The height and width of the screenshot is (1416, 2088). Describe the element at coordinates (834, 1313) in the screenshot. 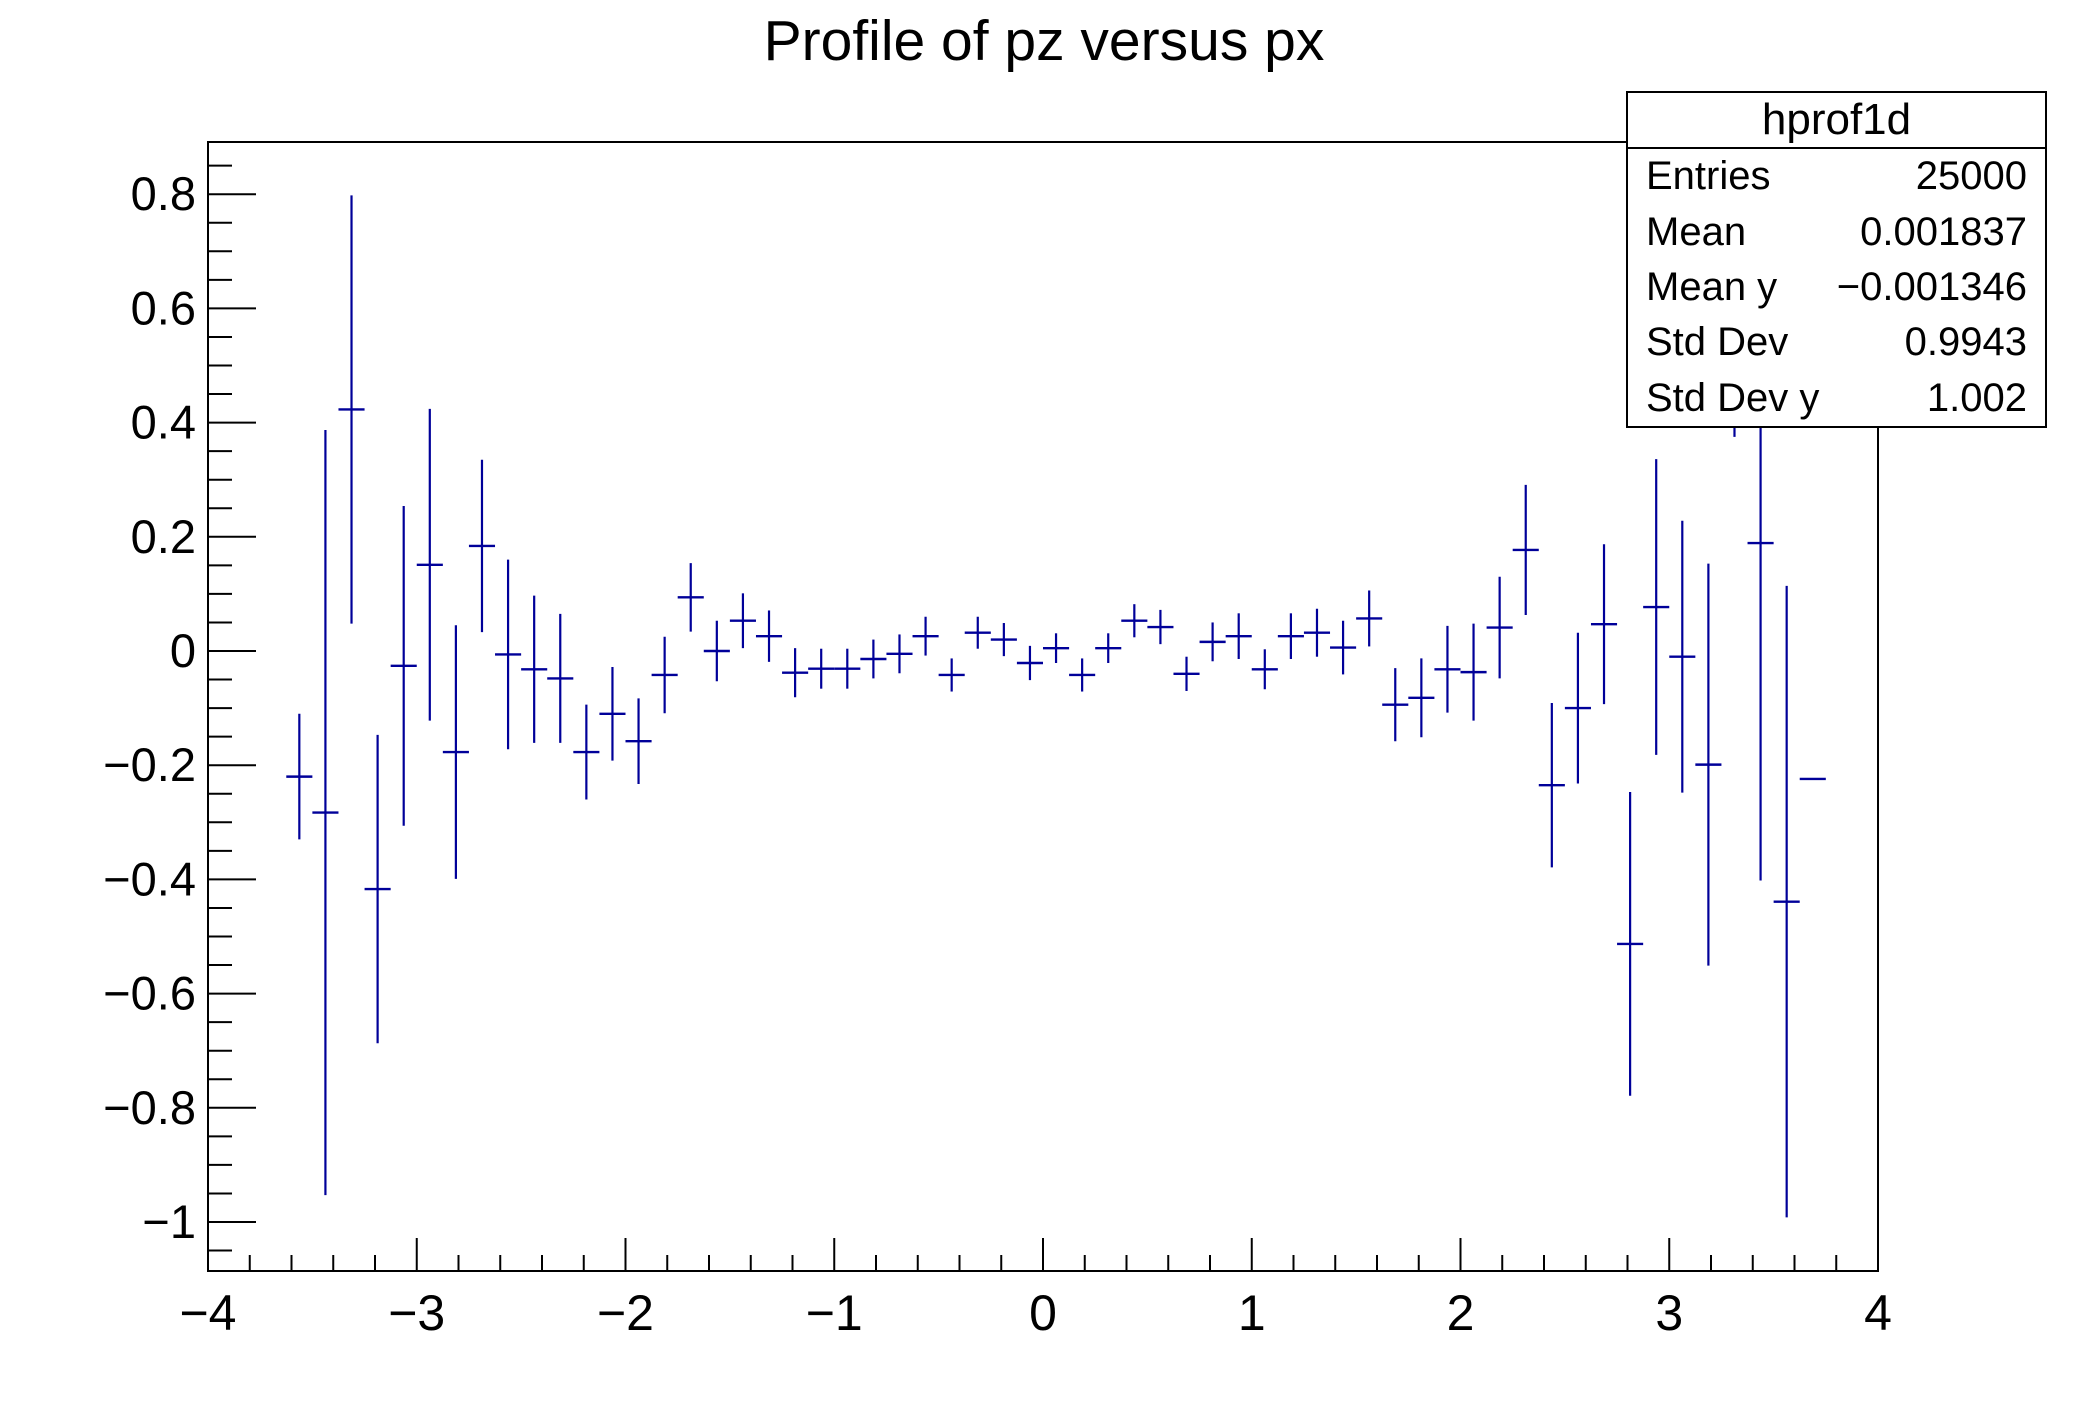

I see `x-axis-tick-label: −1` at that location.